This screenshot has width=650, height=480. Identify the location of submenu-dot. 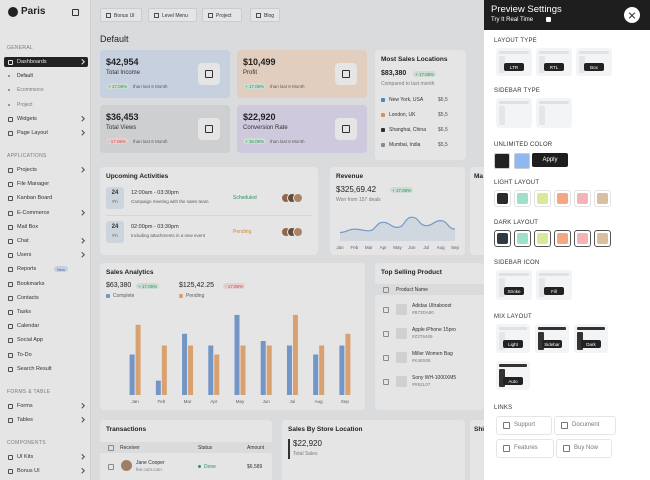
(9, 104).